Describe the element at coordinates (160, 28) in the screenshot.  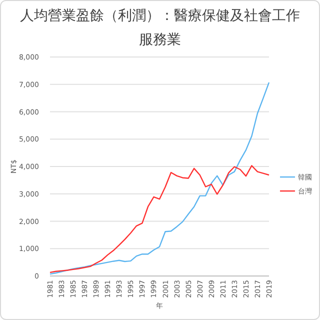
I see `chart-title: 人均營業盈餘（利潤）：醫療保健及社會工作服務業` at that location.